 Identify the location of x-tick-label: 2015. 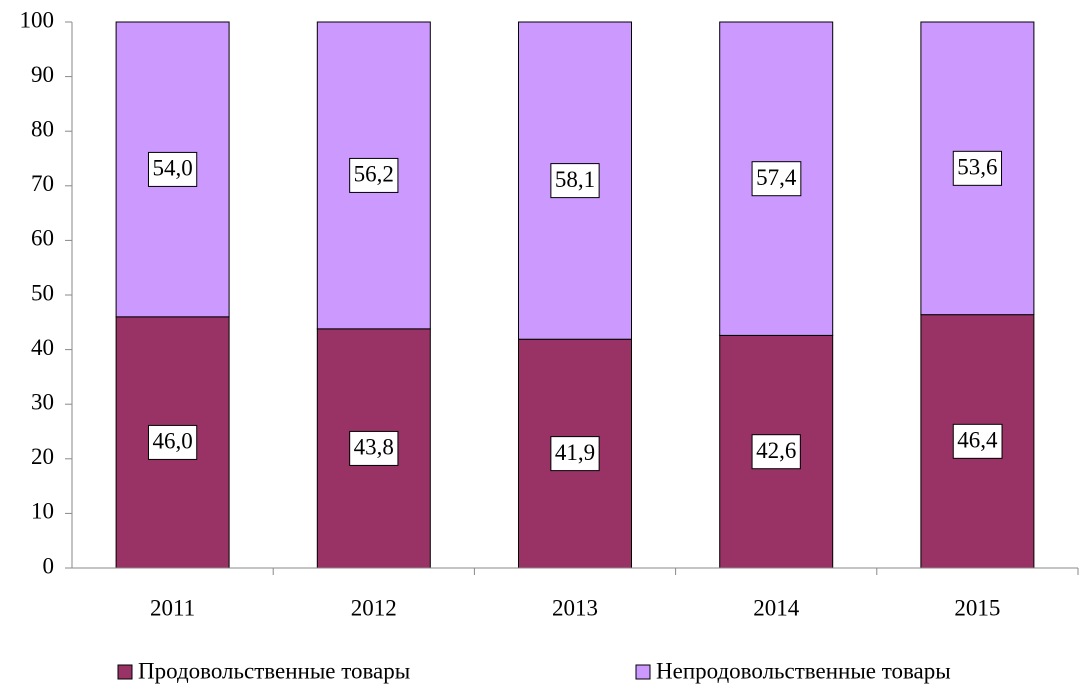
(977, 607).